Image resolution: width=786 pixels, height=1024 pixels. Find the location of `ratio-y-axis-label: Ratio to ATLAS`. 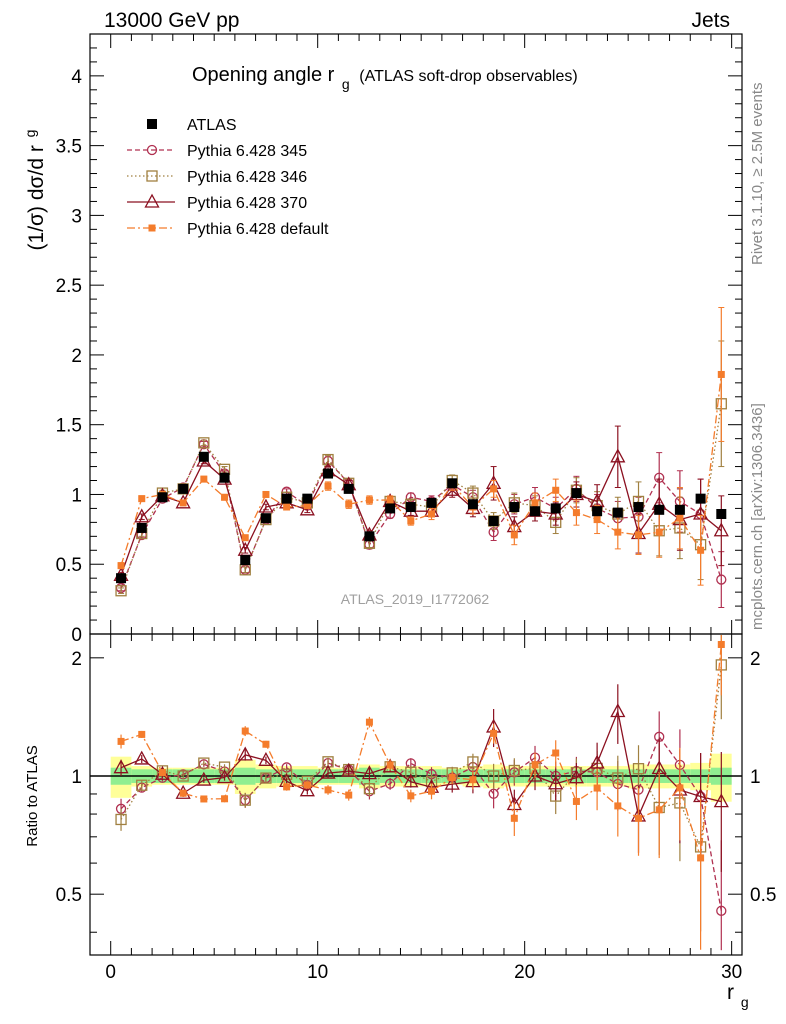

ratio-y-axis-label: Ratio to ATLAS is located at coordinates (32, 795).